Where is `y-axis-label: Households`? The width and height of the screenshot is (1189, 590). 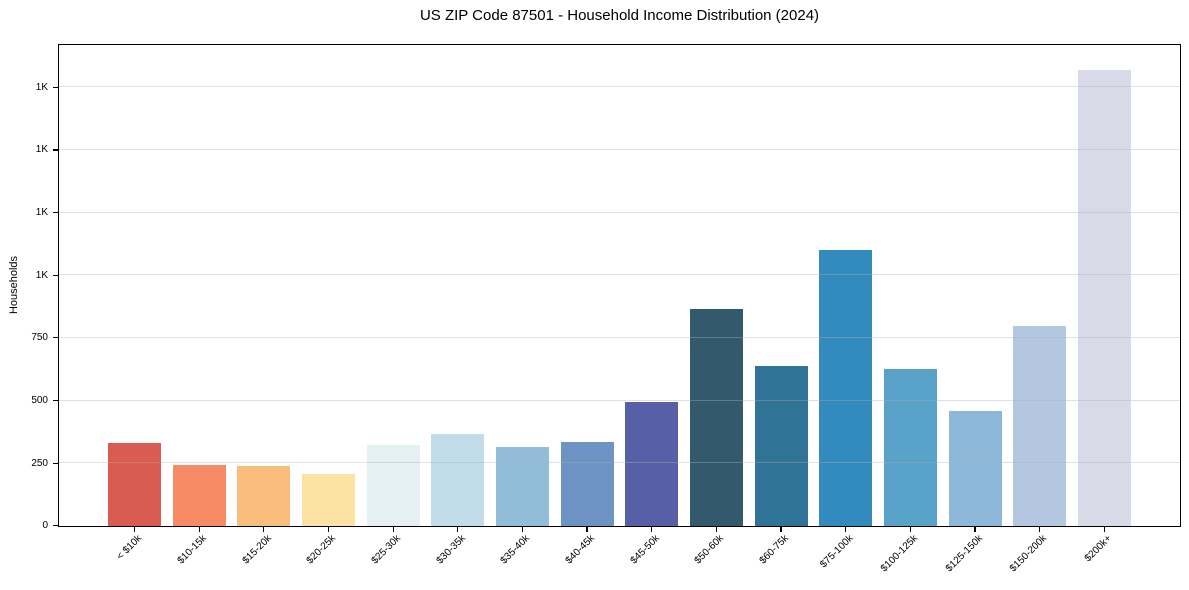
y-axis-label: Households is located at coordinates (14, 285).